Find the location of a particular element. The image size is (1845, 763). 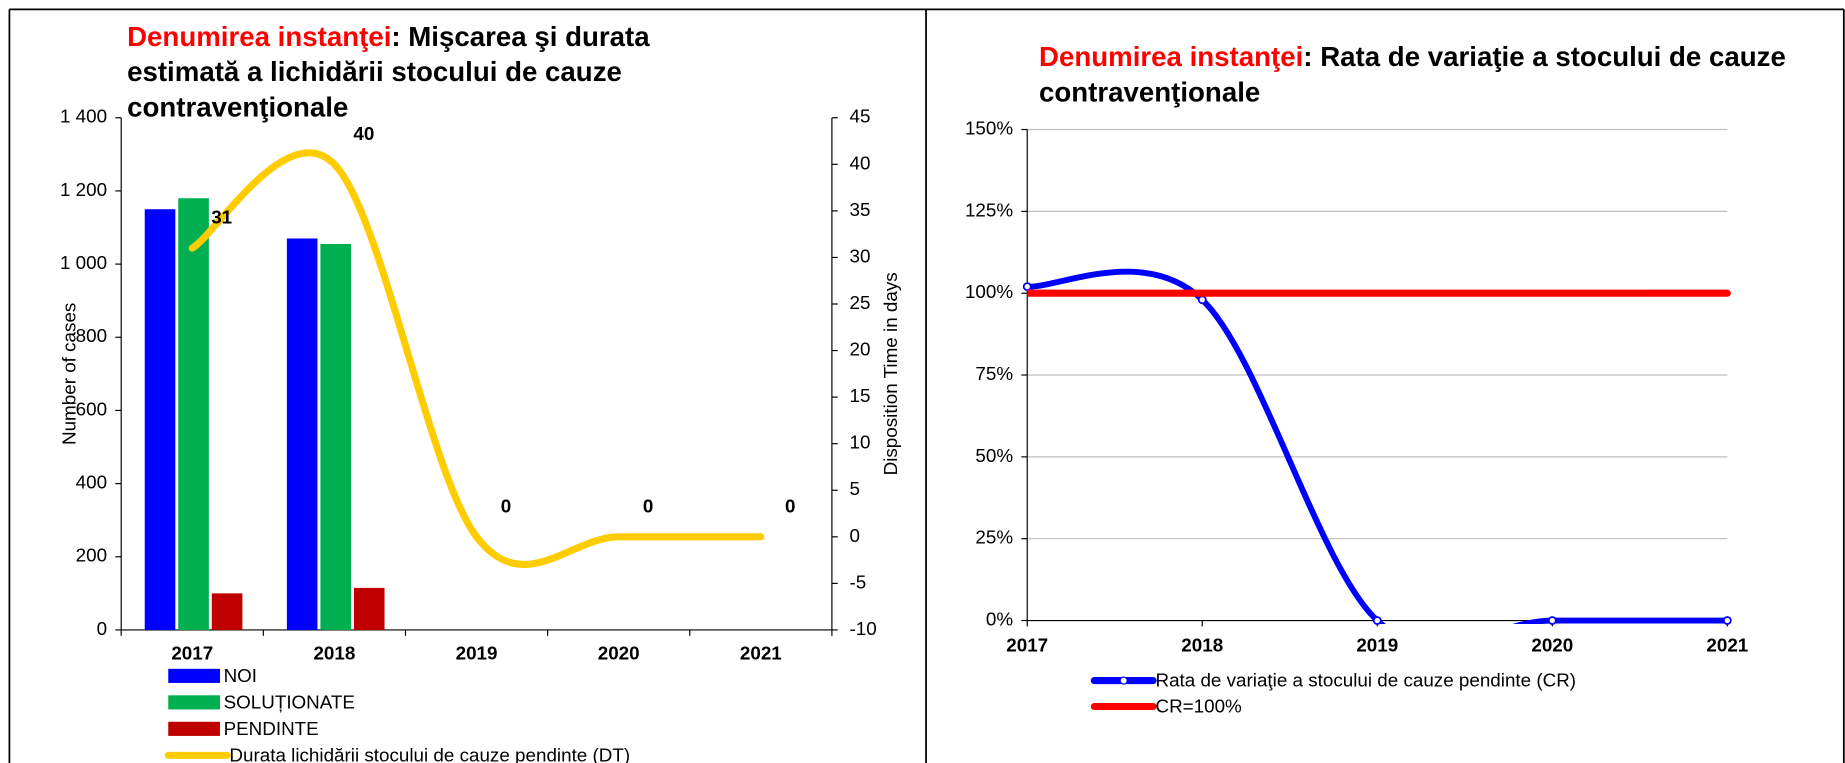

y-tick-label: 75% is located at coordinates (994, 373).